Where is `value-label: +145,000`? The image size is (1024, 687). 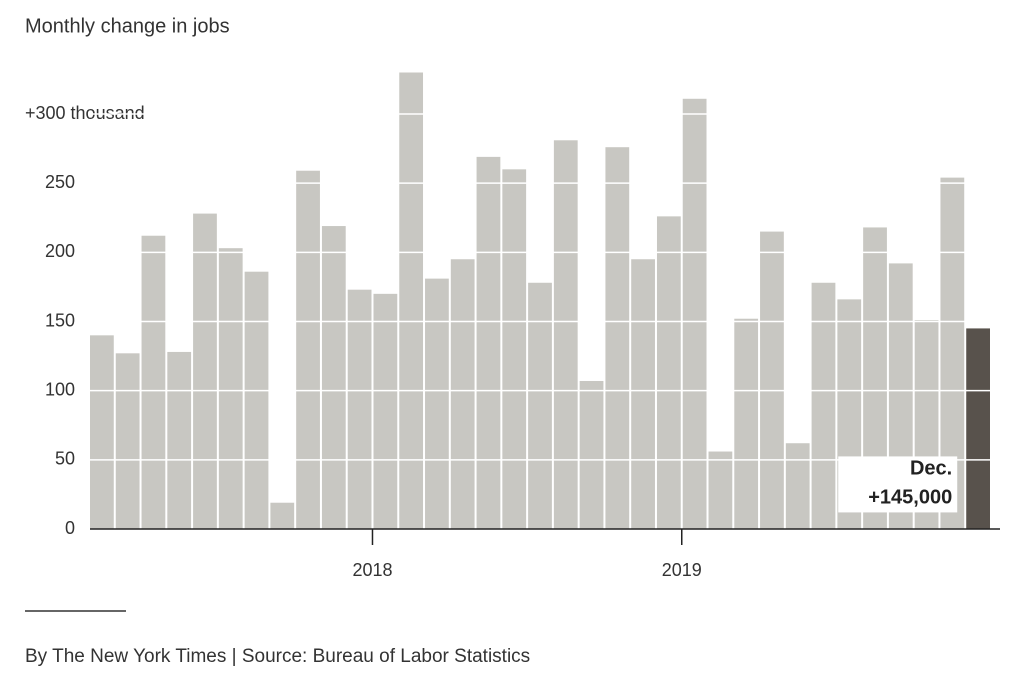
value-label: +145,000 is located at coordinates (910, 498).